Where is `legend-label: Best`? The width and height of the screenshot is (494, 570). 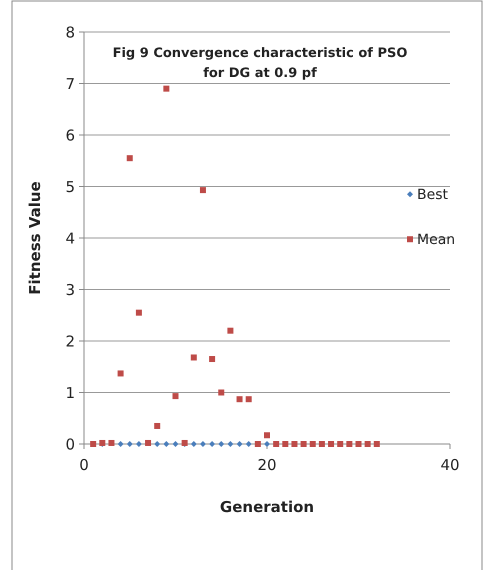 legend-label: Best is located at coordinates (433, 195).